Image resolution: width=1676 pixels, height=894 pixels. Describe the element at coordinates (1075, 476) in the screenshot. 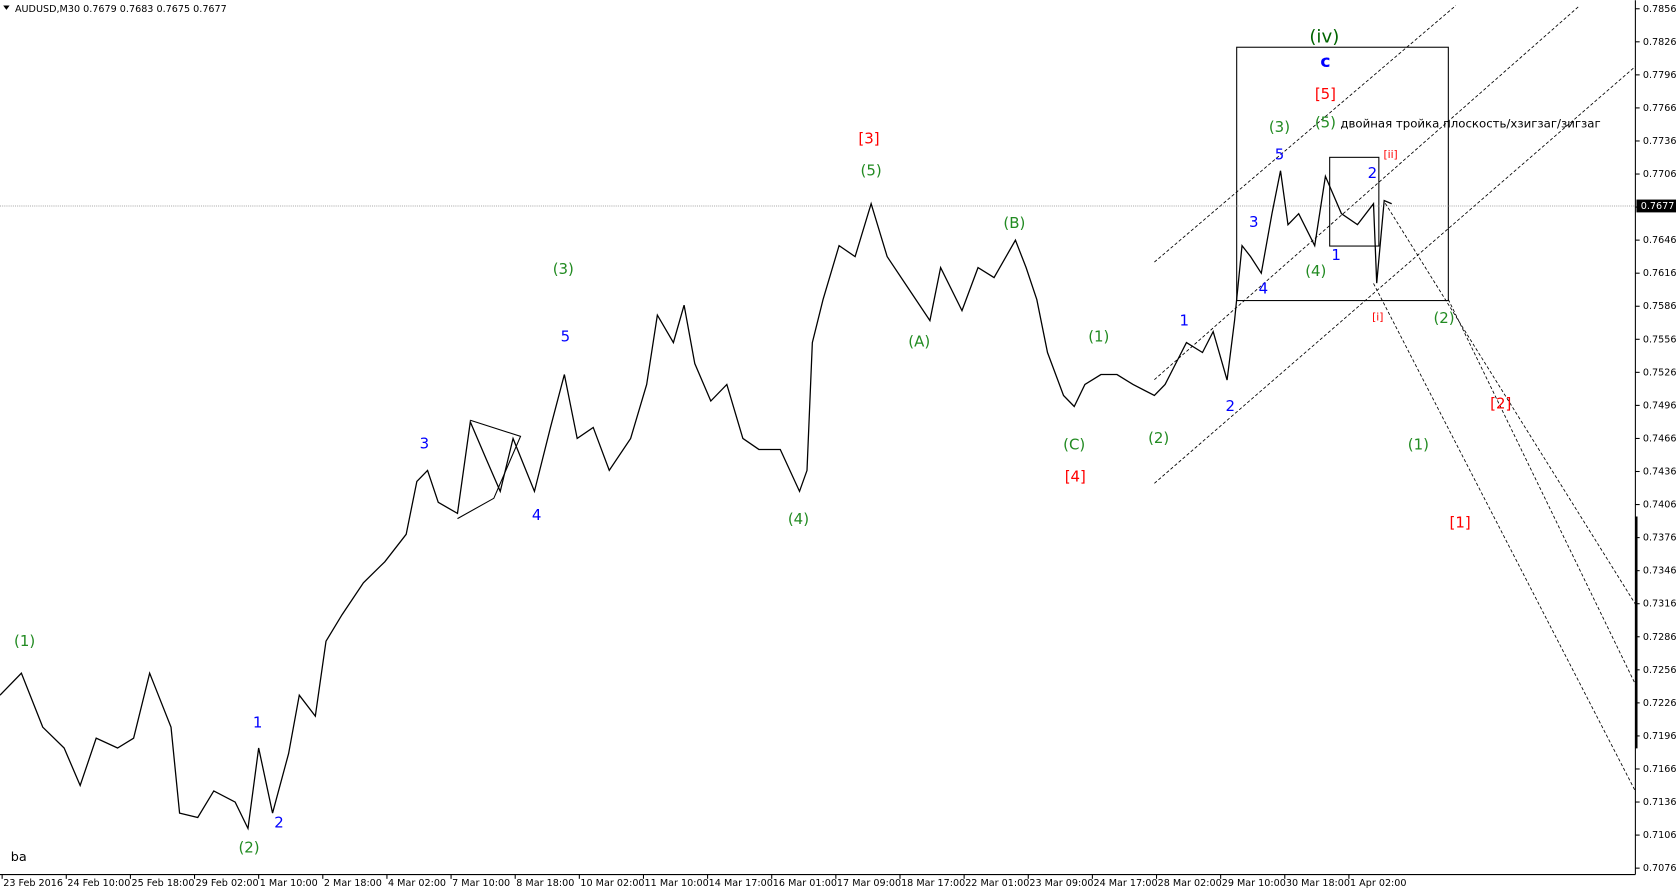

I see `wave-label: [4]` at that location.